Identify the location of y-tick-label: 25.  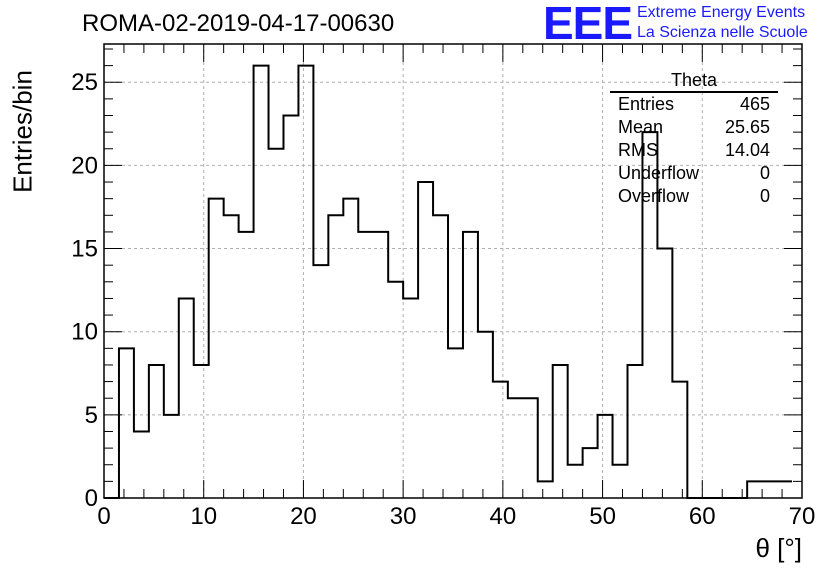
(84, 82).